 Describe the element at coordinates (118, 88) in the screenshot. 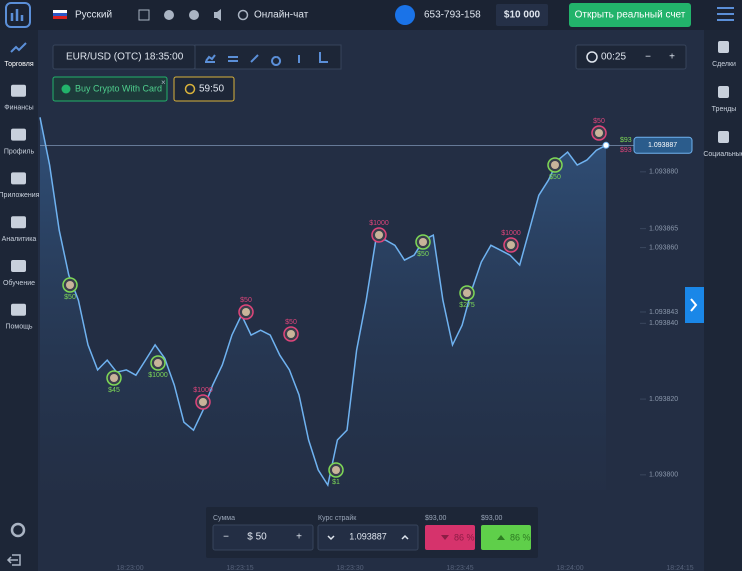

I see `buy-crypto-label: Buy Crypto With Card` at that location.